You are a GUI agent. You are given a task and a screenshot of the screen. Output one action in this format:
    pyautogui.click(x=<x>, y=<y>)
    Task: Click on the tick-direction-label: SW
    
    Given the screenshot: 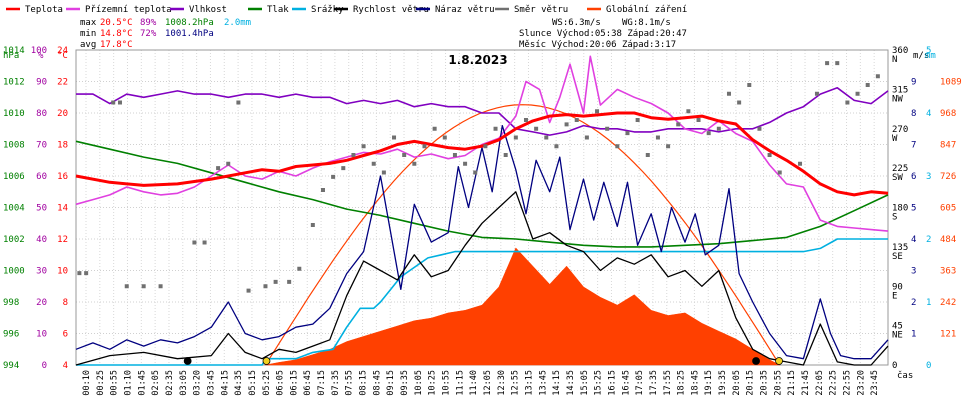 What is the action you would take?
    pyautogui.click(x=897, y=178)
    